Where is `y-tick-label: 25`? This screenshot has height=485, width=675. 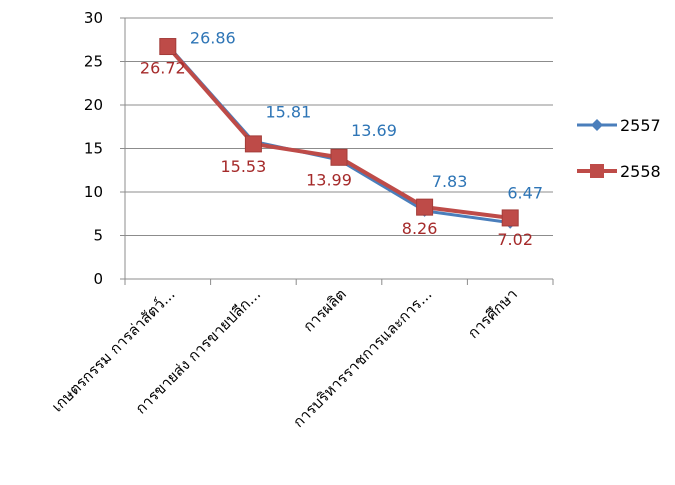 y-tick-label: 25 is located at coordinates (93, 62).